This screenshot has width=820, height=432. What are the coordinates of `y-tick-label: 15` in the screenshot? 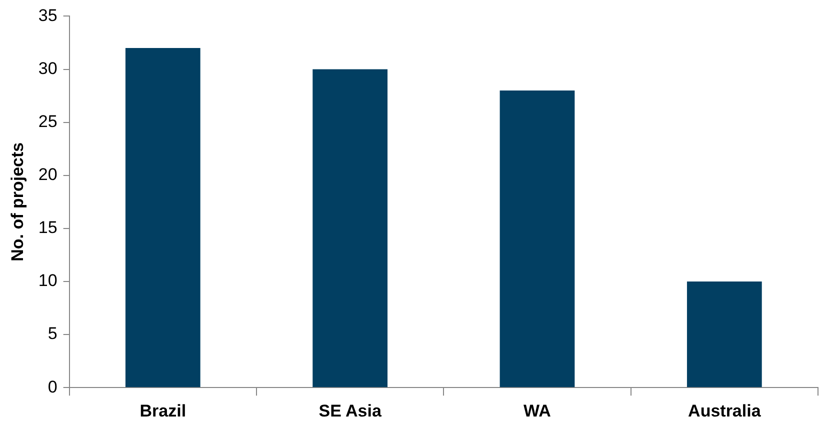 It's located at (48, 228).